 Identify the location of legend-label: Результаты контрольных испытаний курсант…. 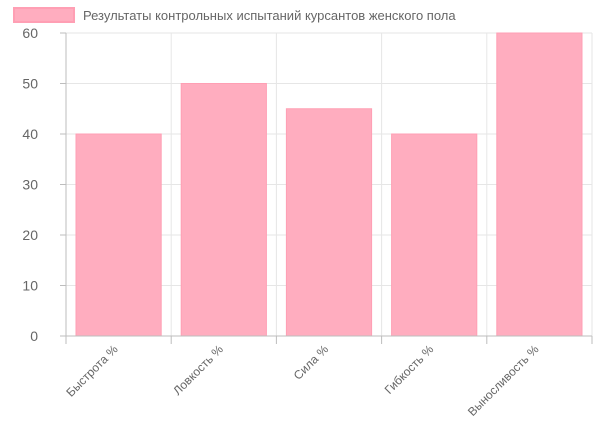
(269, 15).